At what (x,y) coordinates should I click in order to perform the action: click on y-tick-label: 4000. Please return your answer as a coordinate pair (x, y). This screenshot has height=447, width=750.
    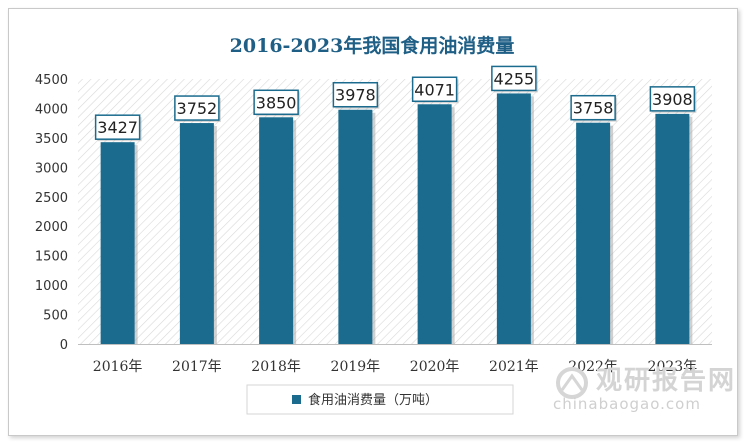
    Looking at the image, I should click on (51, 109).